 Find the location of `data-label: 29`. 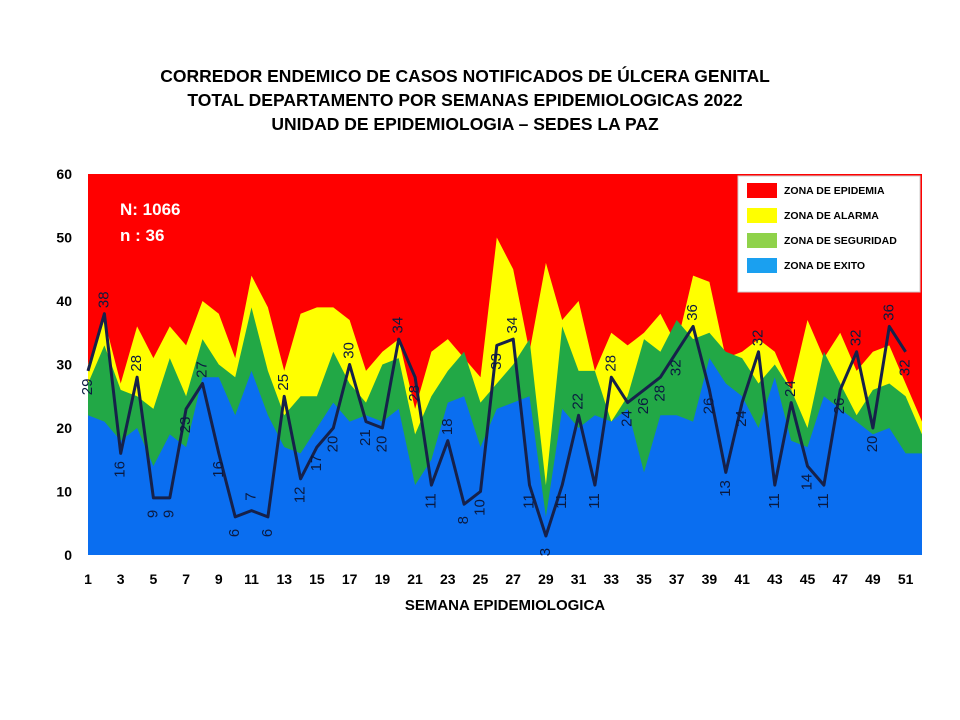

data-label: 29 is located at coordinates (87, 387).